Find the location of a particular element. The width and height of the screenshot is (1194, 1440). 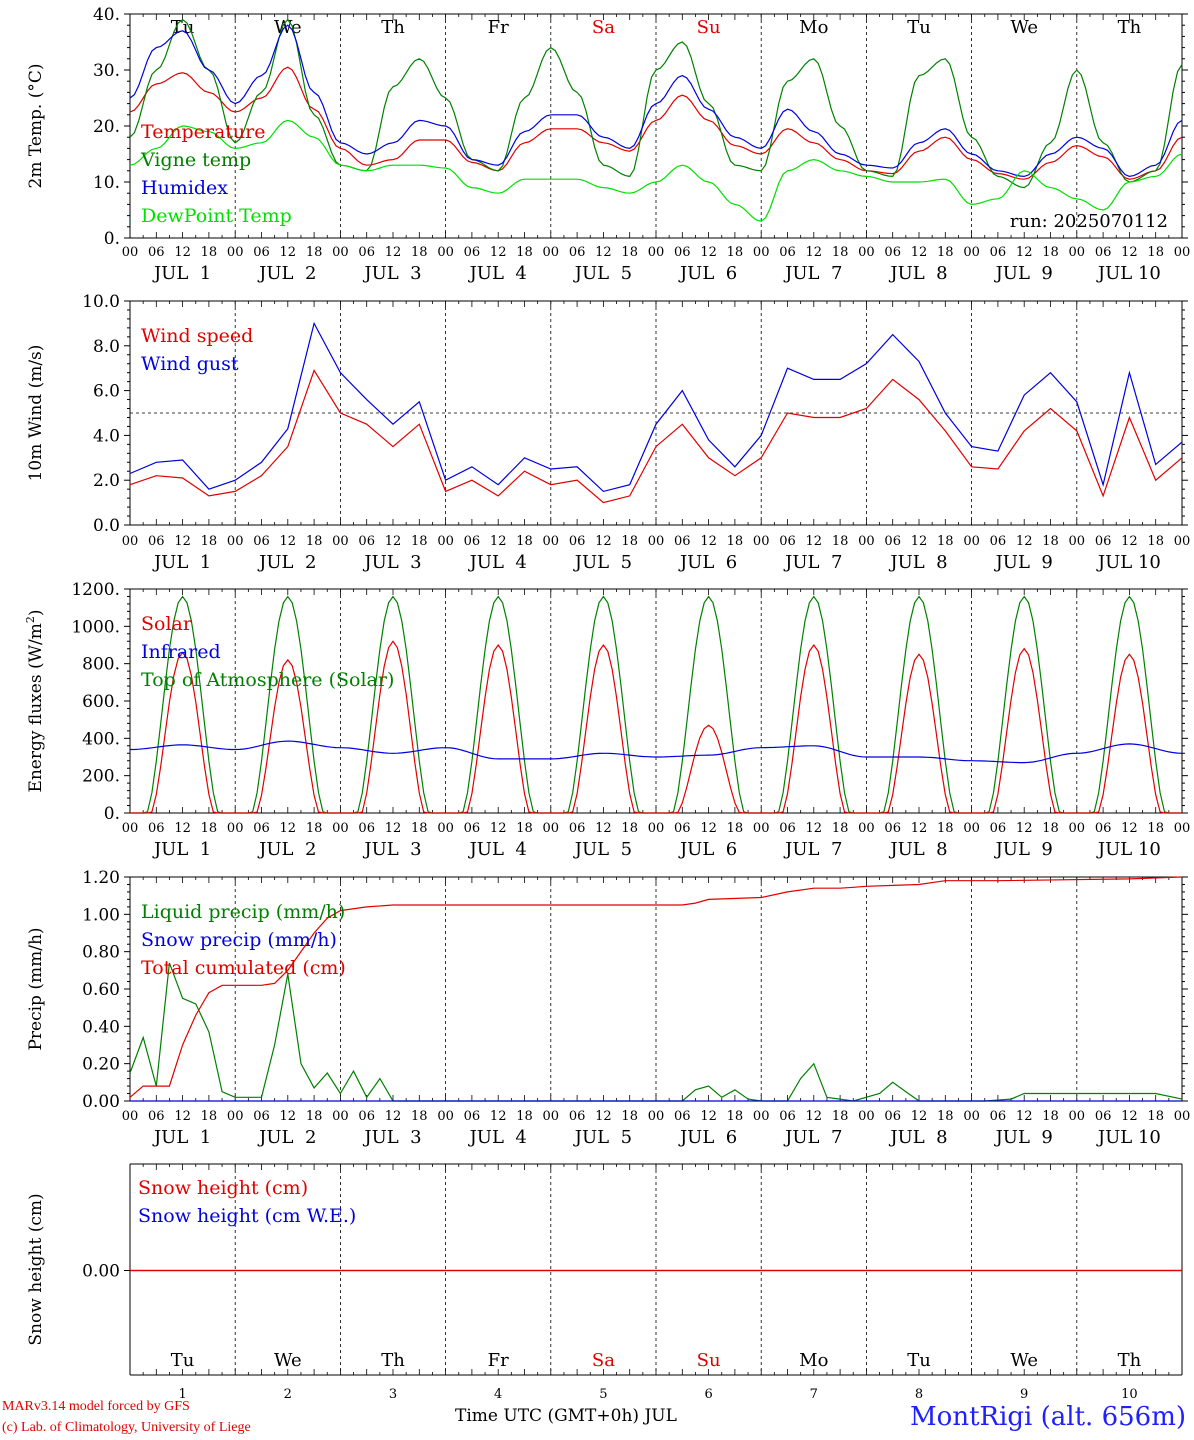

day-number-label: 5 is located at coordinates (603, 1394).